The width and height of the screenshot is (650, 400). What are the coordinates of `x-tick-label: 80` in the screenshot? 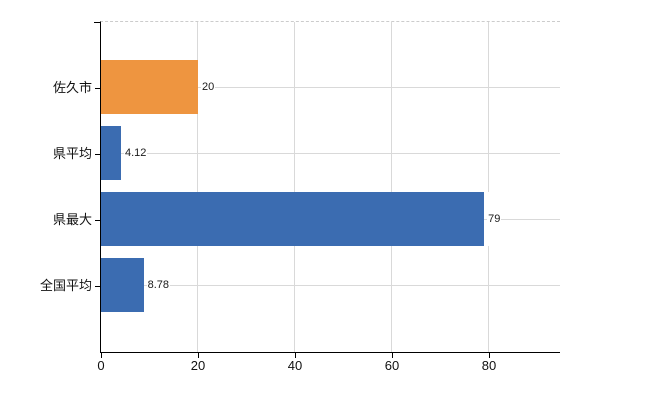 It's located at (489, 365).